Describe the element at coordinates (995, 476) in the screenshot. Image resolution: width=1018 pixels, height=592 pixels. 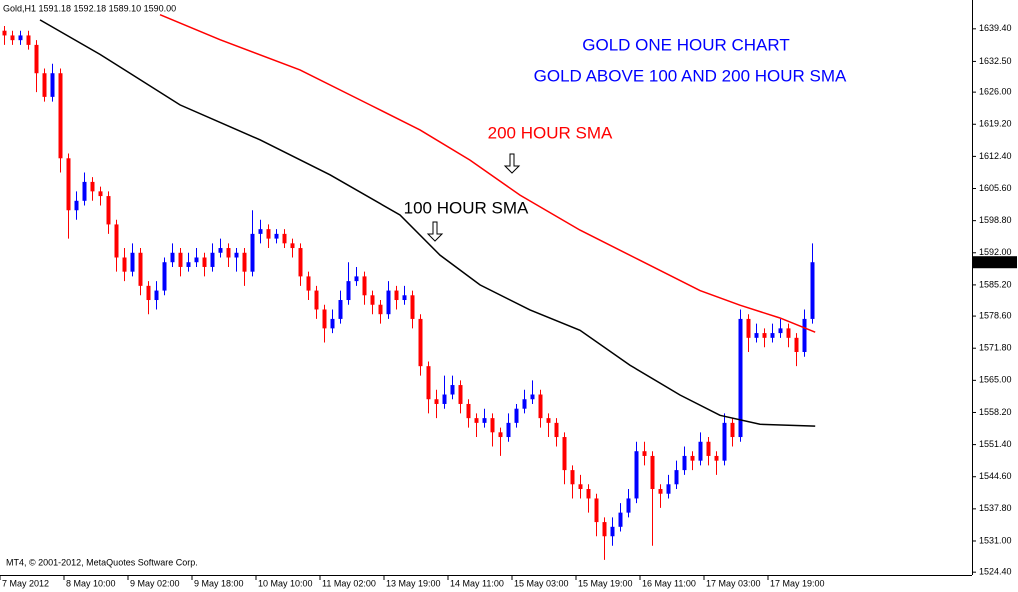
I see `y-tick-label: 1544.60` at that location.